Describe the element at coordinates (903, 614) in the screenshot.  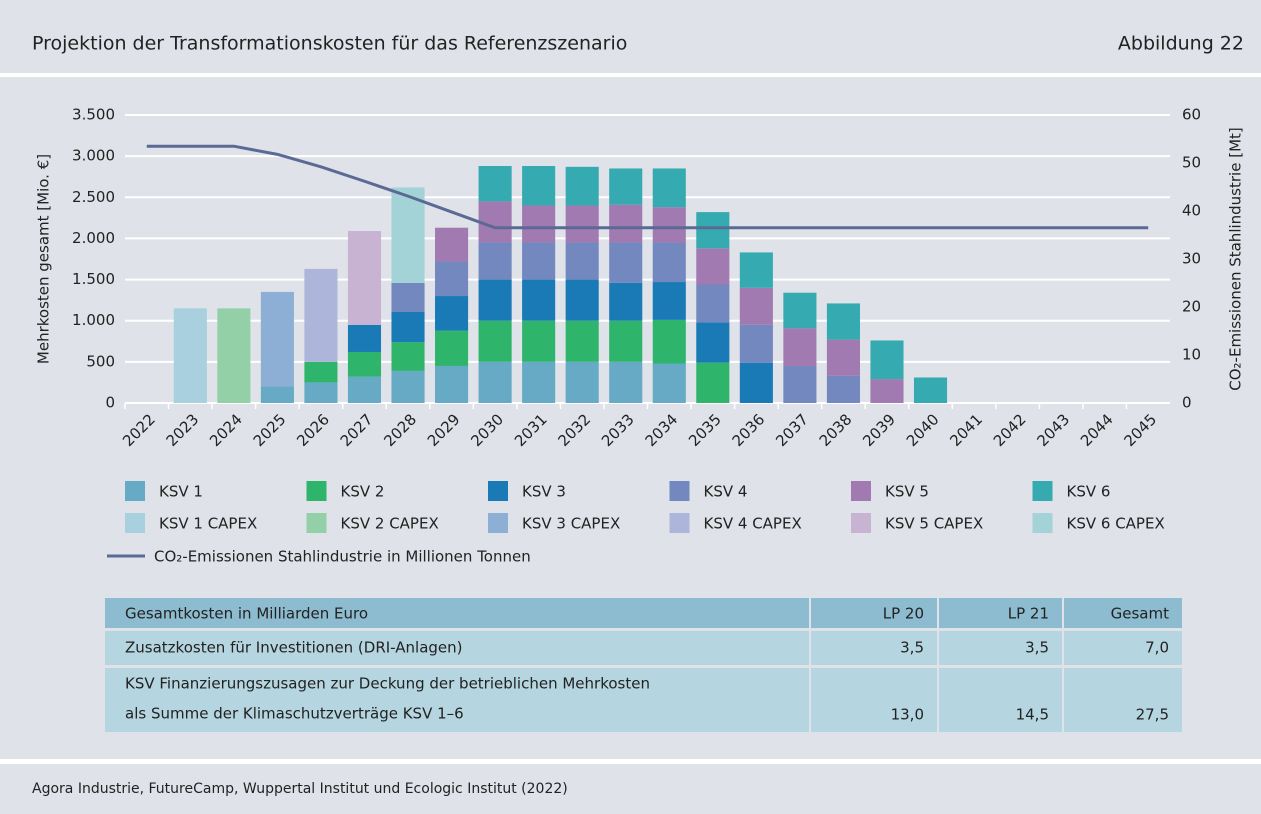
I see `table-header: LP 20` at that location.